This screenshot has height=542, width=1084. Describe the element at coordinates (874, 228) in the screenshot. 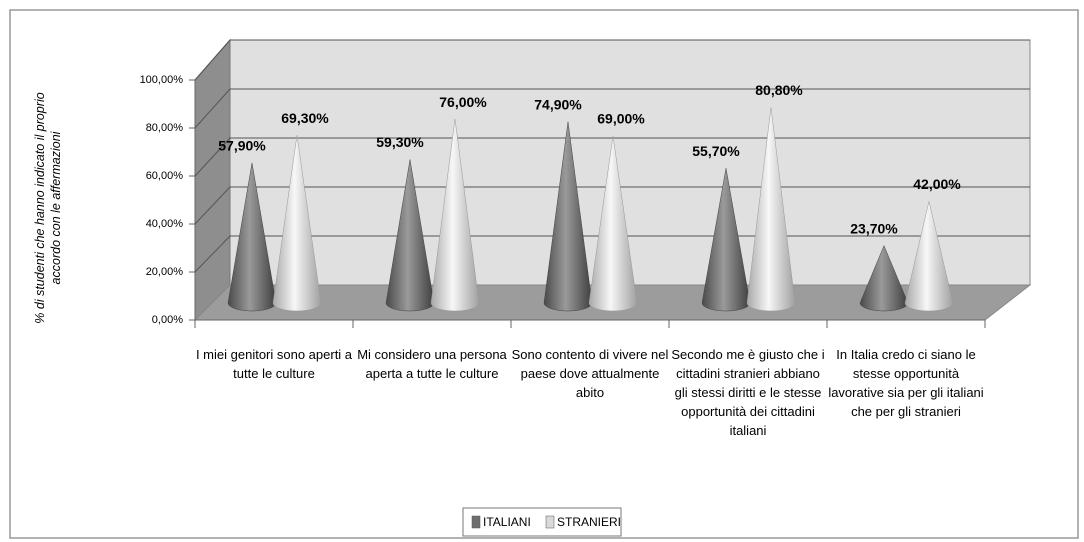

I see `data-label: 23,70%` at that location.